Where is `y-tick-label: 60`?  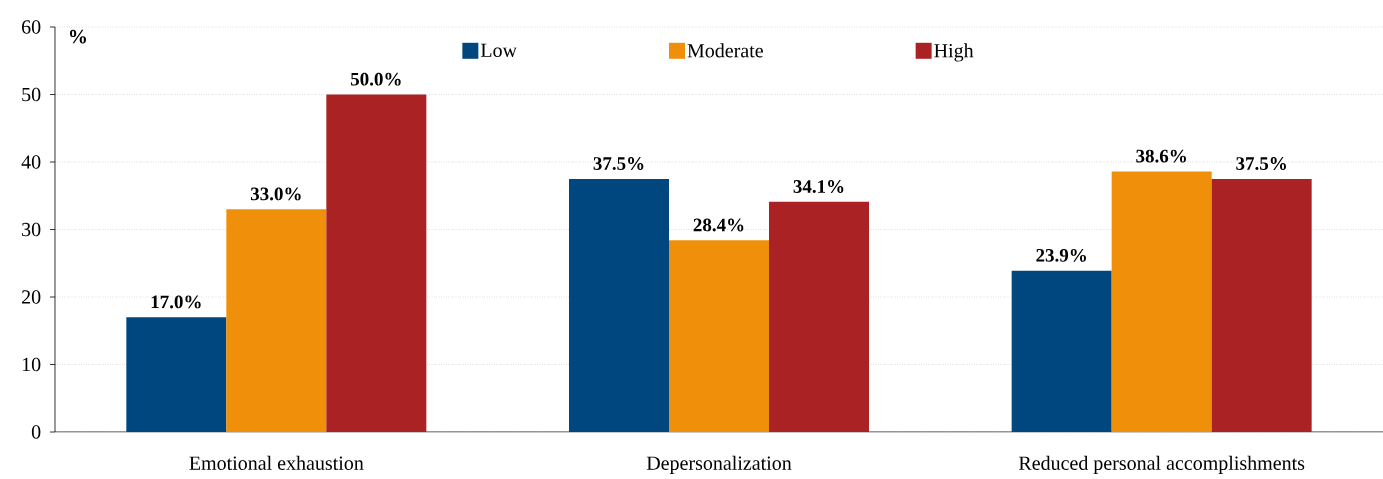 y-tick-label: 60 is located at coordinates (31, 27).